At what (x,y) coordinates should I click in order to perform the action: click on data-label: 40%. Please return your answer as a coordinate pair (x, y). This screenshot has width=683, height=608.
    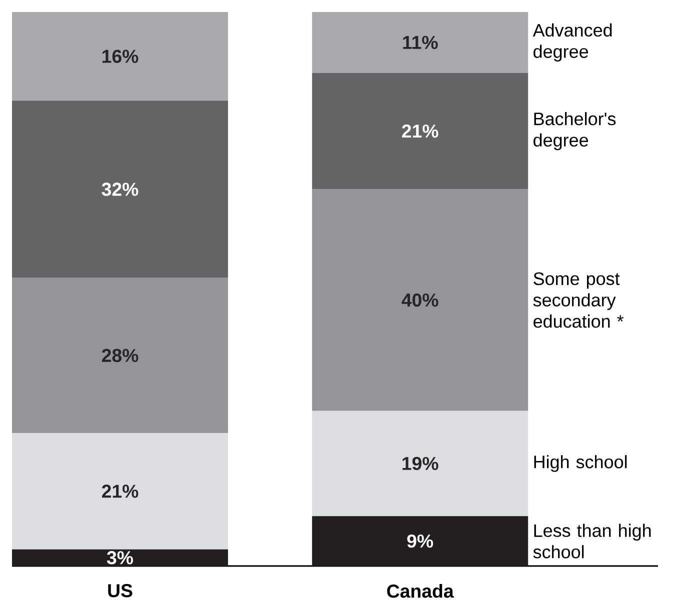
    Looking at the image, I should click on (420, 300).